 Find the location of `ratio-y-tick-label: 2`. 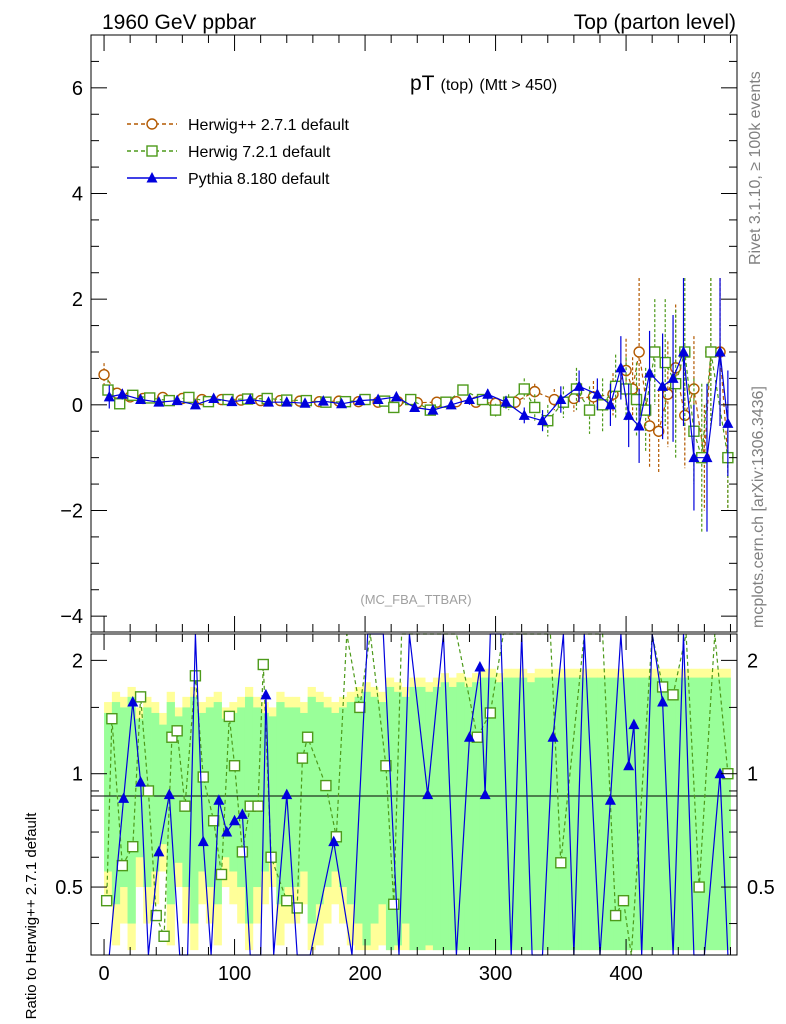

ratio-y-tick-label: 2 is located at coordinates (77, 661).